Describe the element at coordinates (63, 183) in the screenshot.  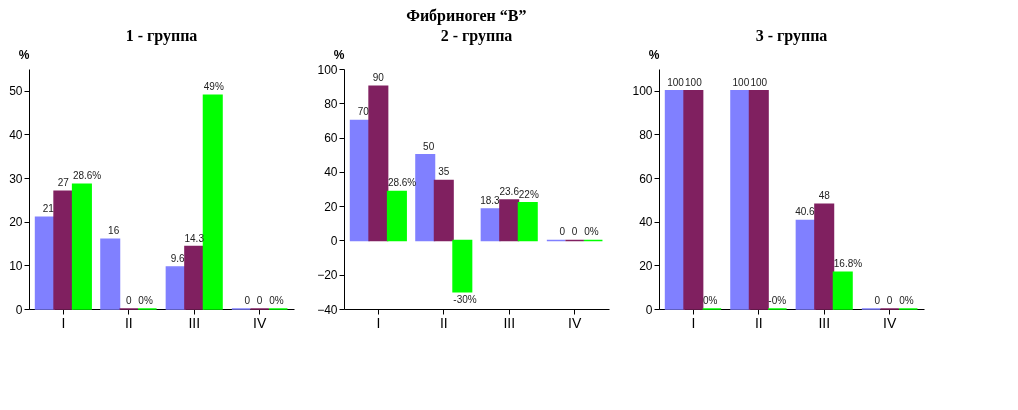
I see `data-label: 27` at that location.